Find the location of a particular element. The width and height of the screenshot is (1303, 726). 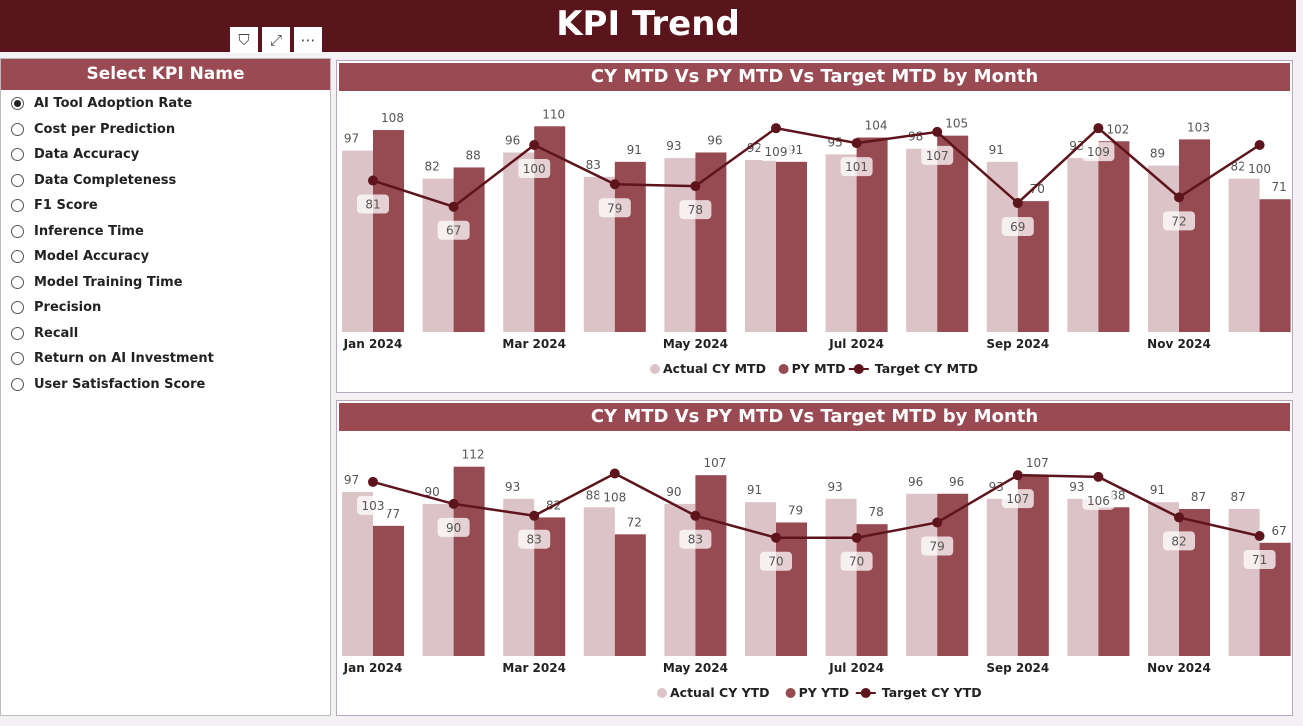

filter-icon: ⛉ is located at coordinates (244, 40).